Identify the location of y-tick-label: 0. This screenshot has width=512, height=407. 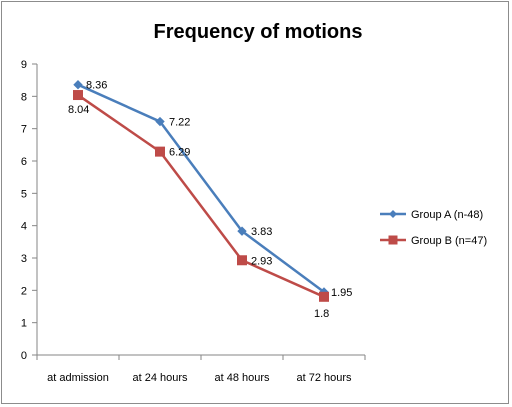
(24, 356).